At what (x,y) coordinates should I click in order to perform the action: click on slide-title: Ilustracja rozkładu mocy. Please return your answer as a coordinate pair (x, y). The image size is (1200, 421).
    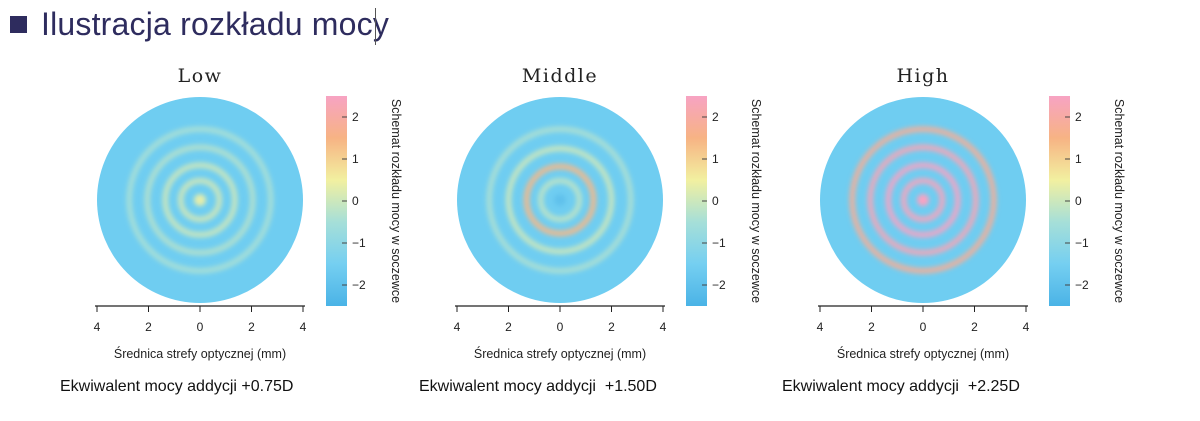
    Looking at the image, I should click on (199, 24).